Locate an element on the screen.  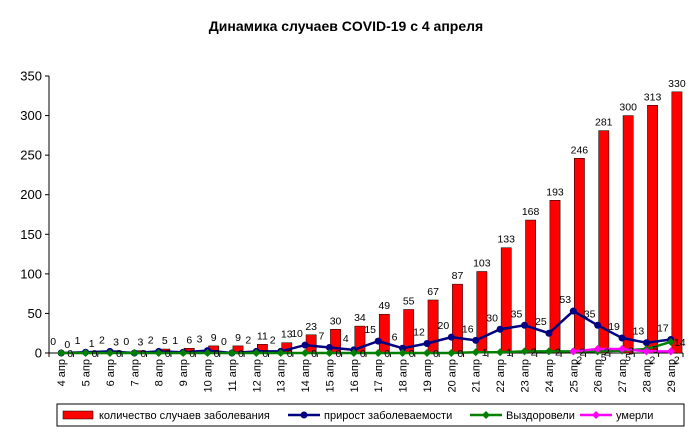
point-value-label: 53 is located at coordinates (565, 300).